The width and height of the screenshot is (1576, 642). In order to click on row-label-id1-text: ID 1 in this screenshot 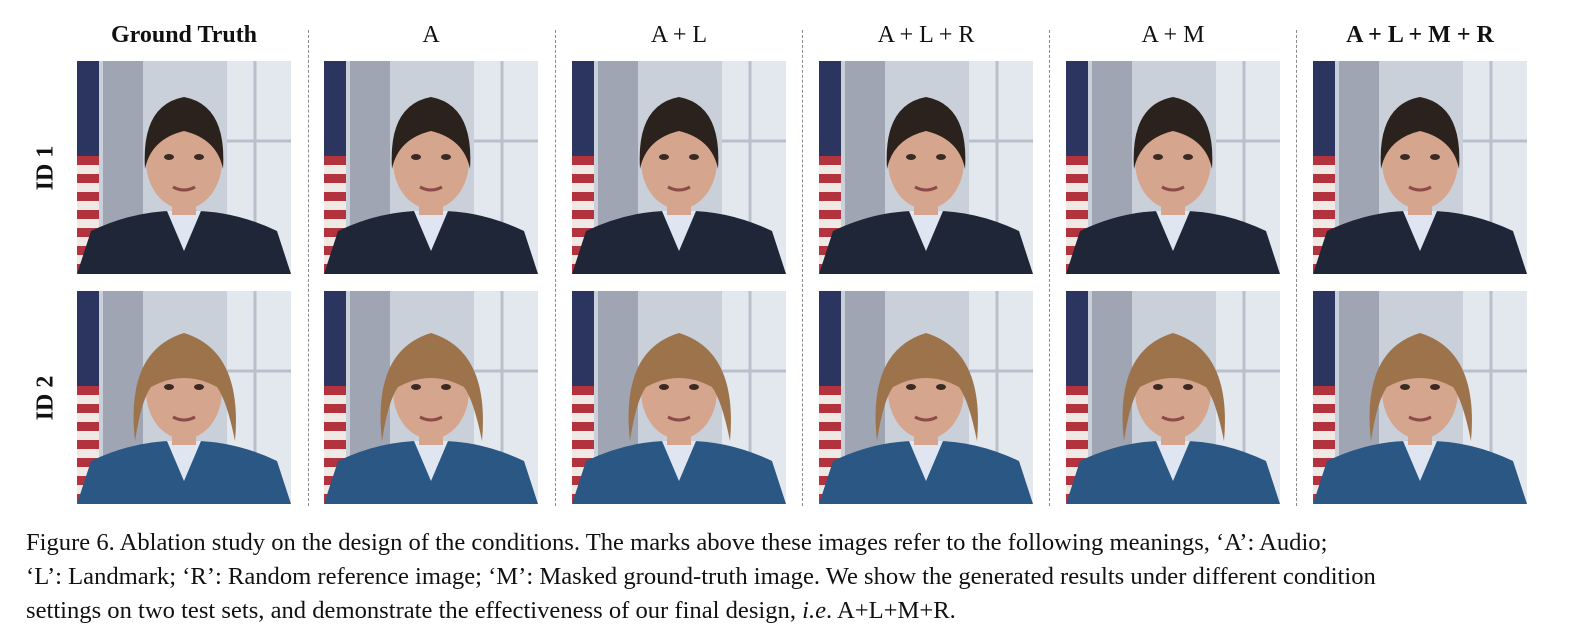, I will do `click(45, 168)`.